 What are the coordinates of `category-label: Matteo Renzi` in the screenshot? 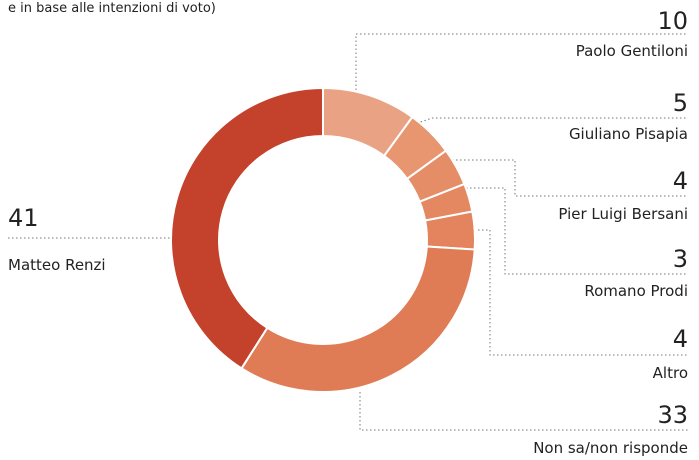 It's located at (57, 265).